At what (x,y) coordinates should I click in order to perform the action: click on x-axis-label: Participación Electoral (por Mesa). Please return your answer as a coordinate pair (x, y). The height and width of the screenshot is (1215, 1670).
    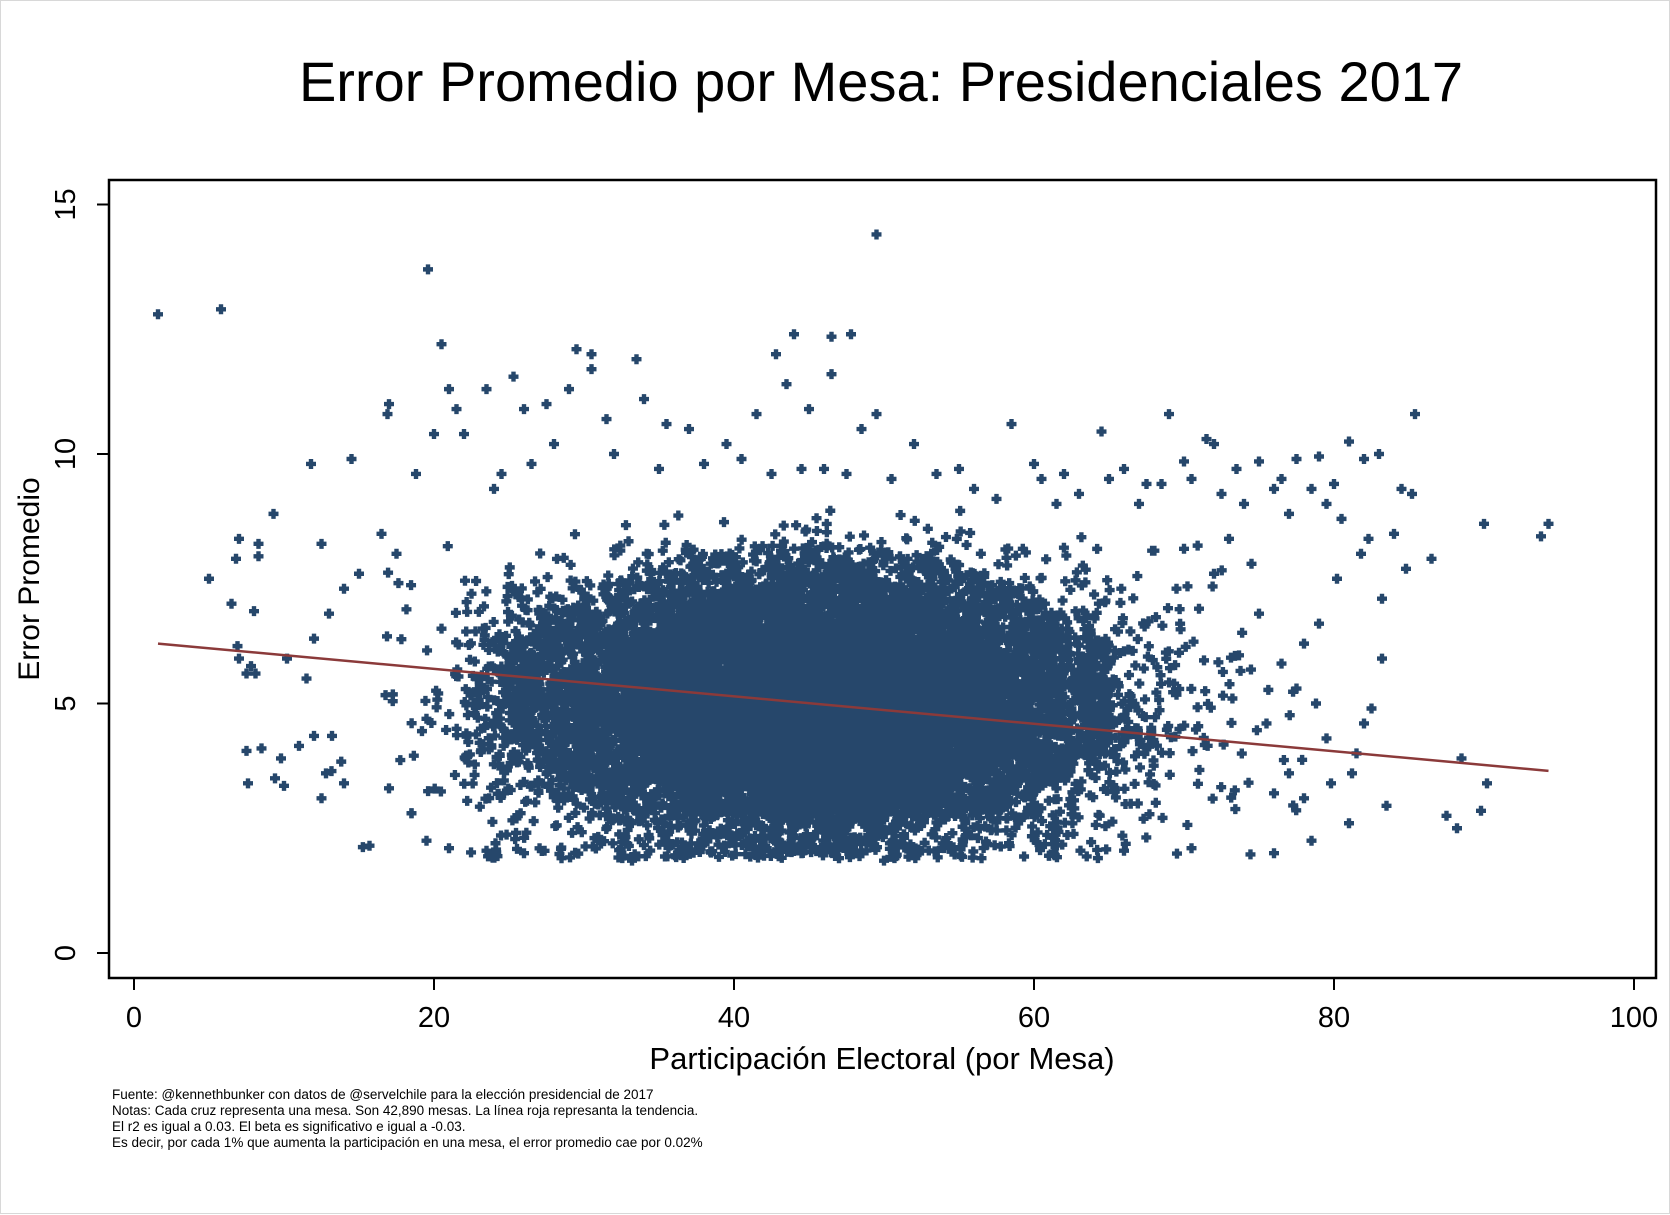
    Looking at the image, I should click on (881, 1058).